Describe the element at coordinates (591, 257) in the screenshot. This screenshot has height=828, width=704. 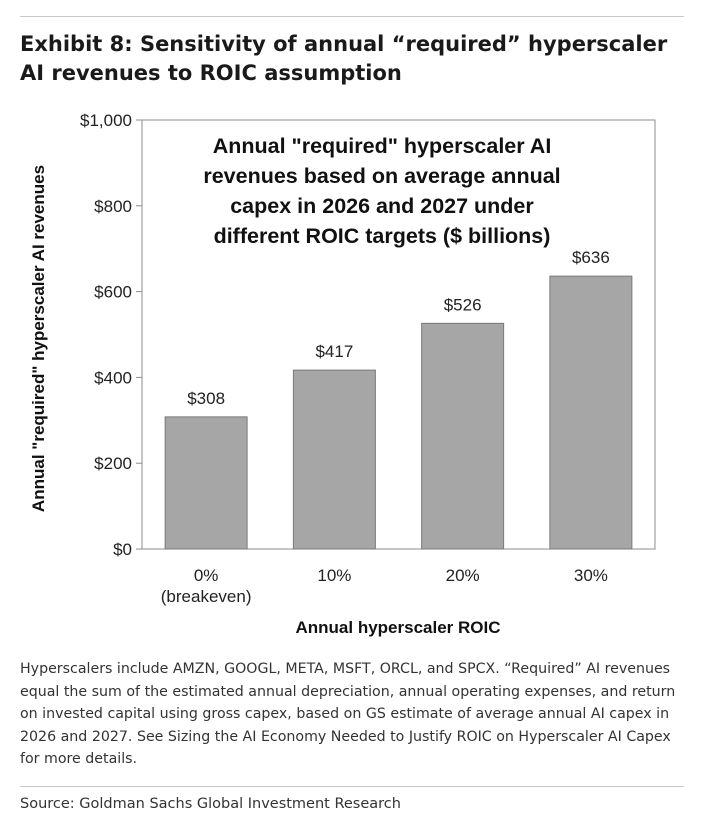
I see `bar-value-label: $636` at that location.